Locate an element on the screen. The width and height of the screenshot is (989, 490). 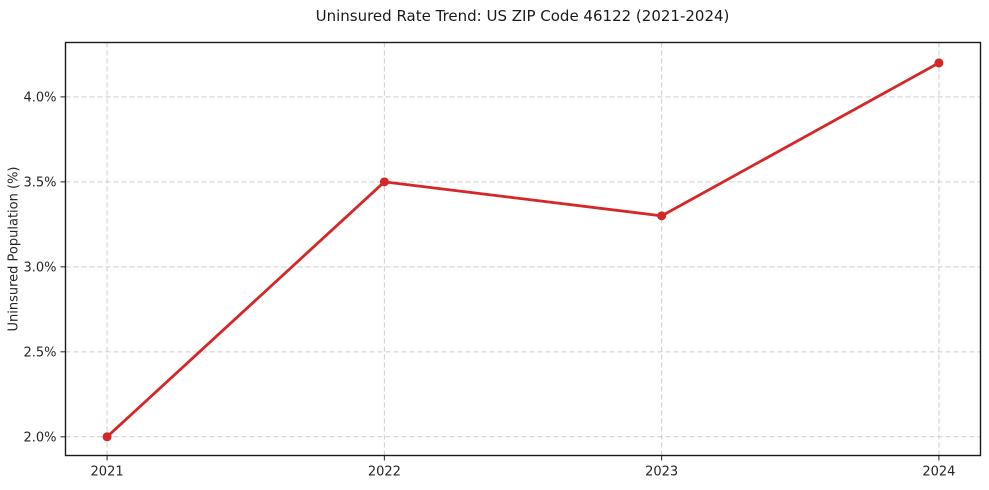
y-tick-label: 3.0% is located at coordinates (39, 267).